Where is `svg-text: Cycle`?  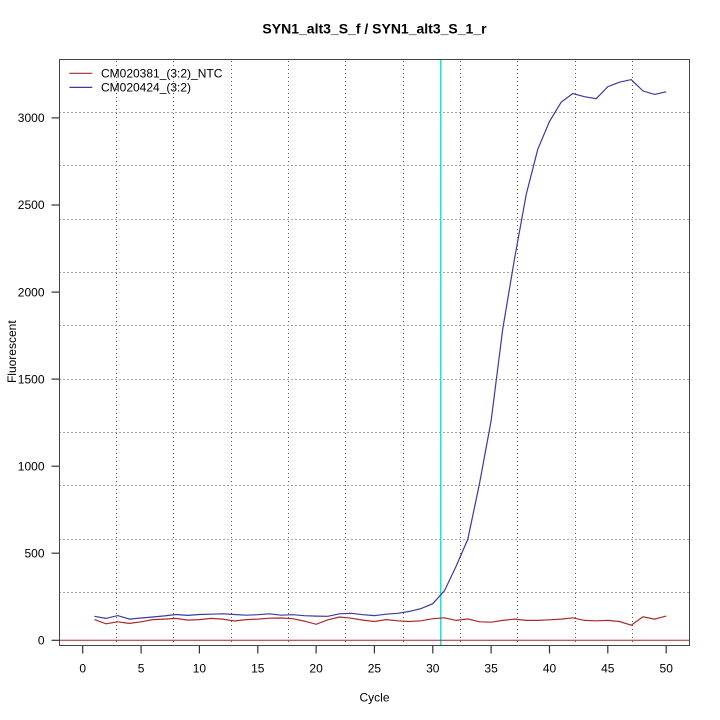 svg-text: Cycle is located at coordinates (374, 698).